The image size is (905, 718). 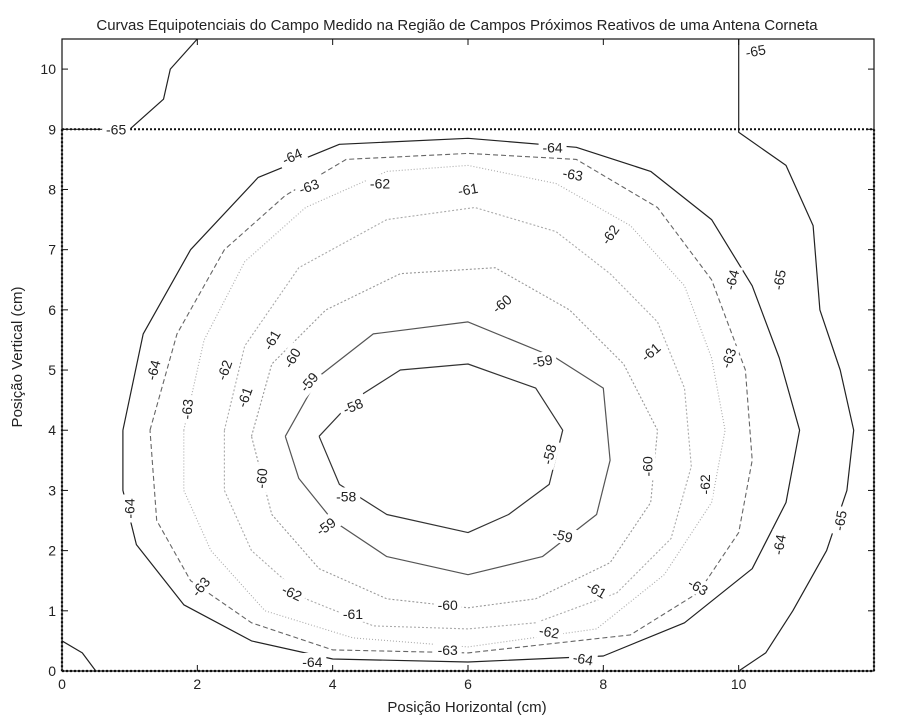 I want to click on x-tick-label: 4, so click(x=333, y=684).